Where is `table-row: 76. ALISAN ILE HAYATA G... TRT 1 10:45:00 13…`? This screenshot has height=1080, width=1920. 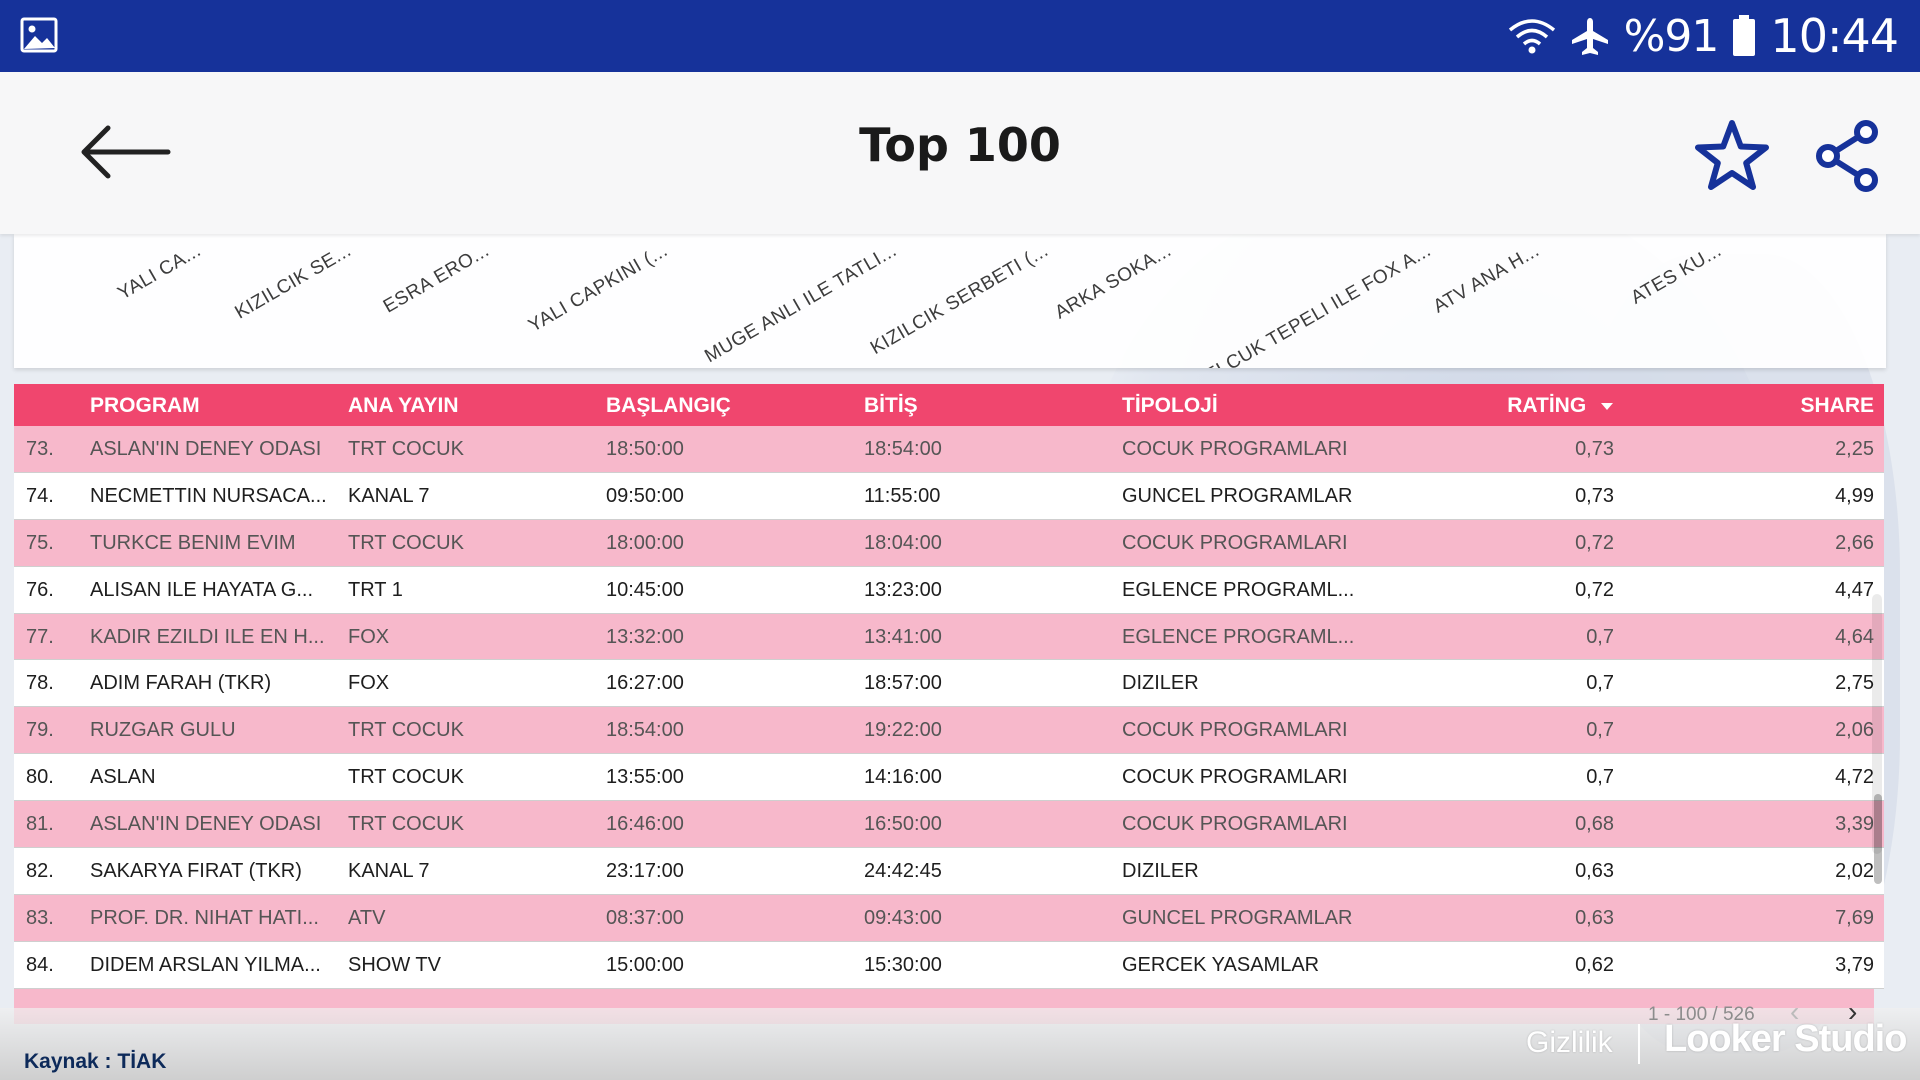 table-row: 76. ALISAN ILE HAYATA G... TRT 1 10:45:00 13… is located at coordinates (949, 590).